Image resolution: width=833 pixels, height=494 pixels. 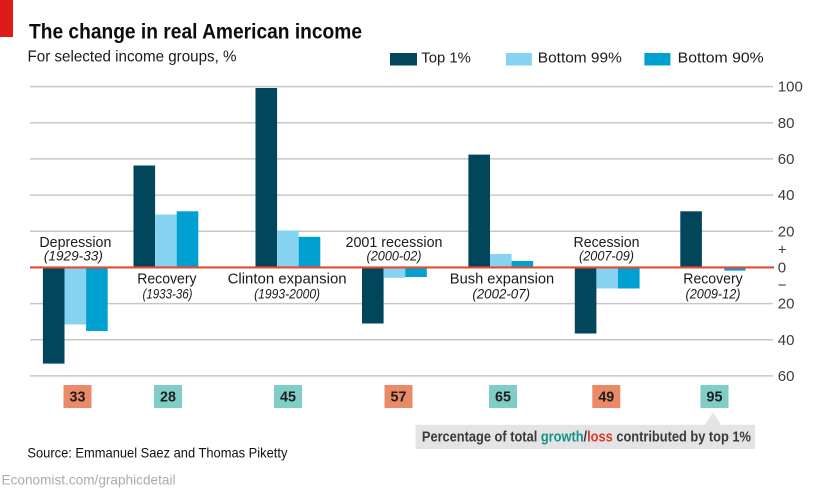 I want to click on svg-text: Bottom 90%, so click(x=721, y=57).